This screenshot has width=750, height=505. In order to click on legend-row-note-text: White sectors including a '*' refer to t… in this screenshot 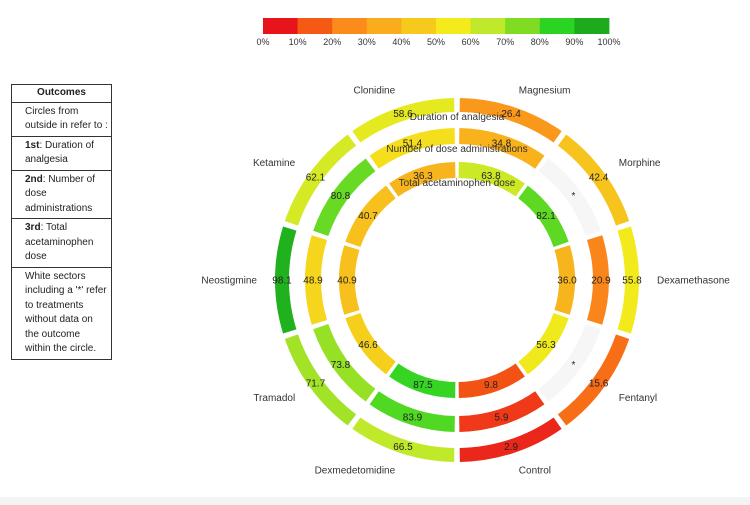, I will do `click(66, 312)`.